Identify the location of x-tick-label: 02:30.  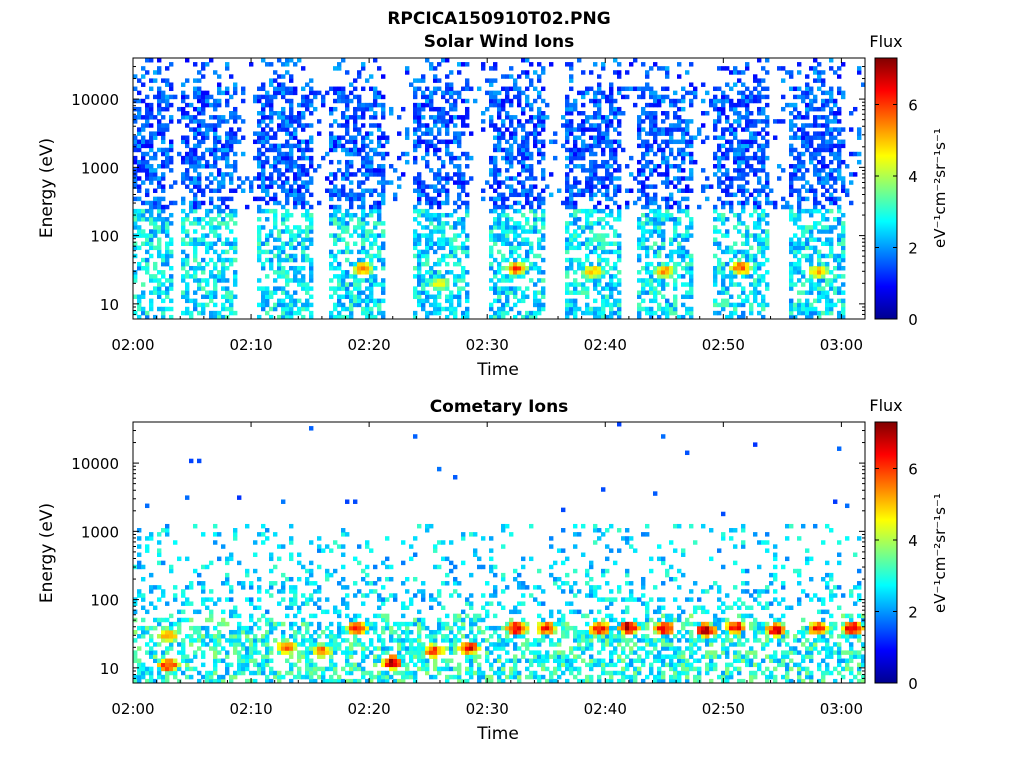
(487, 345).